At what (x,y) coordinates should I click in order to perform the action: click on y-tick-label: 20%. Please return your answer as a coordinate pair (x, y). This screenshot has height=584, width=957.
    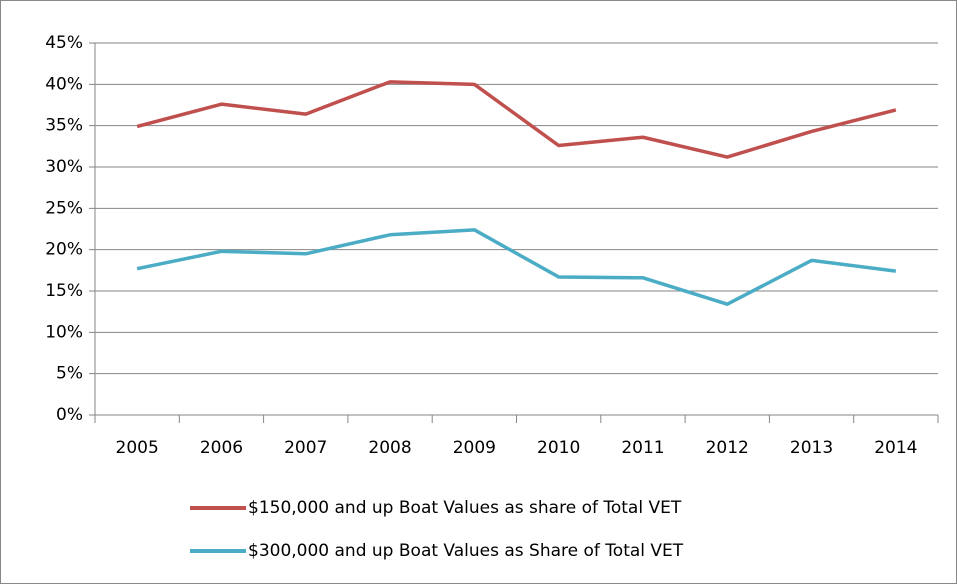
    Looking at the image, I should click on (64, 250).